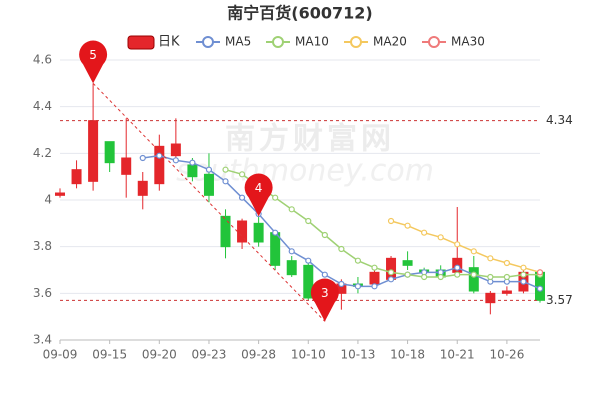  Describe the element at coordinates (258, 355) in the screenshot. I see `x-tick-label: 09-28` at that location.